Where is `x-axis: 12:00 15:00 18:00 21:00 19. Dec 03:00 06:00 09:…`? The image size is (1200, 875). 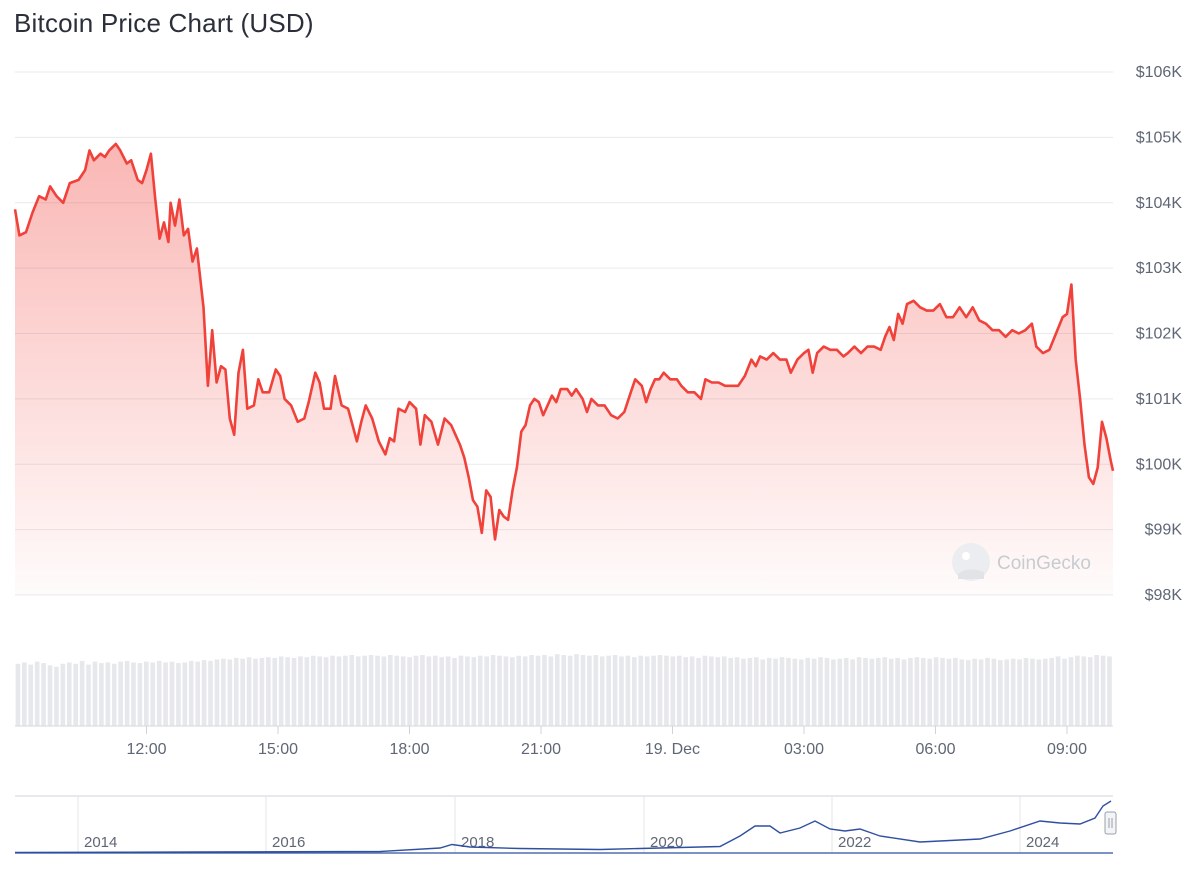 x-axis: 12:00 15:00 18:00 21:00 19. Dec 03:00 06:00 09:… is located at coordinates (564, 741).